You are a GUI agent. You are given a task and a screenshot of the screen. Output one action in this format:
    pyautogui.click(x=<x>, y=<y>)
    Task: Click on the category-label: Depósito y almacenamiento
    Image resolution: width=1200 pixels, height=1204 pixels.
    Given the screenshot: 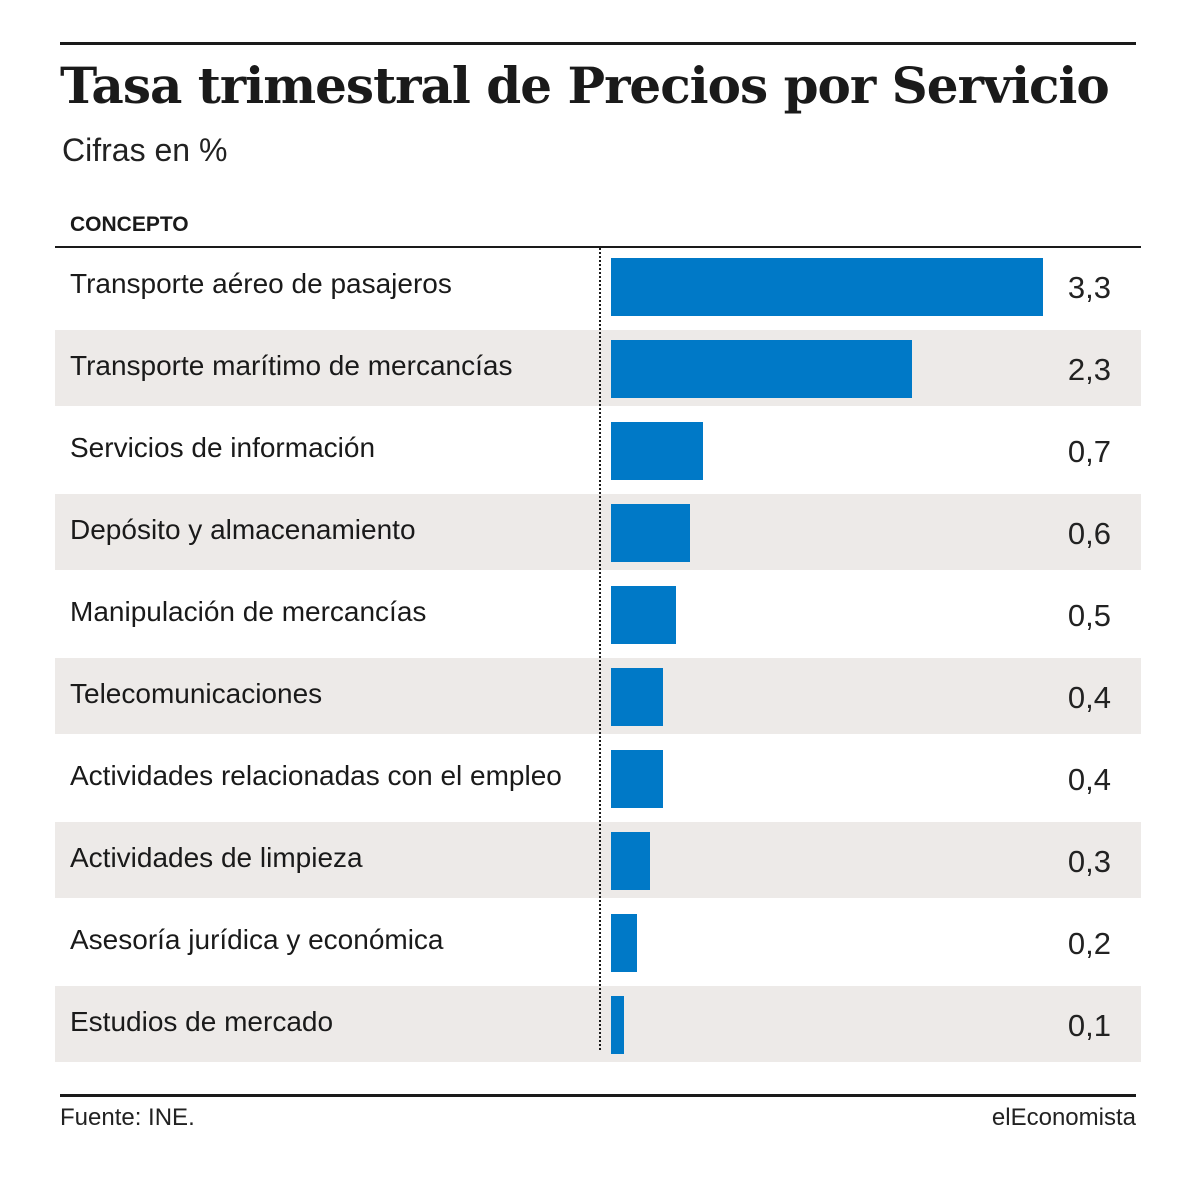 What is the action you would take?
    pyautogui.click(x=243, y=529)
    